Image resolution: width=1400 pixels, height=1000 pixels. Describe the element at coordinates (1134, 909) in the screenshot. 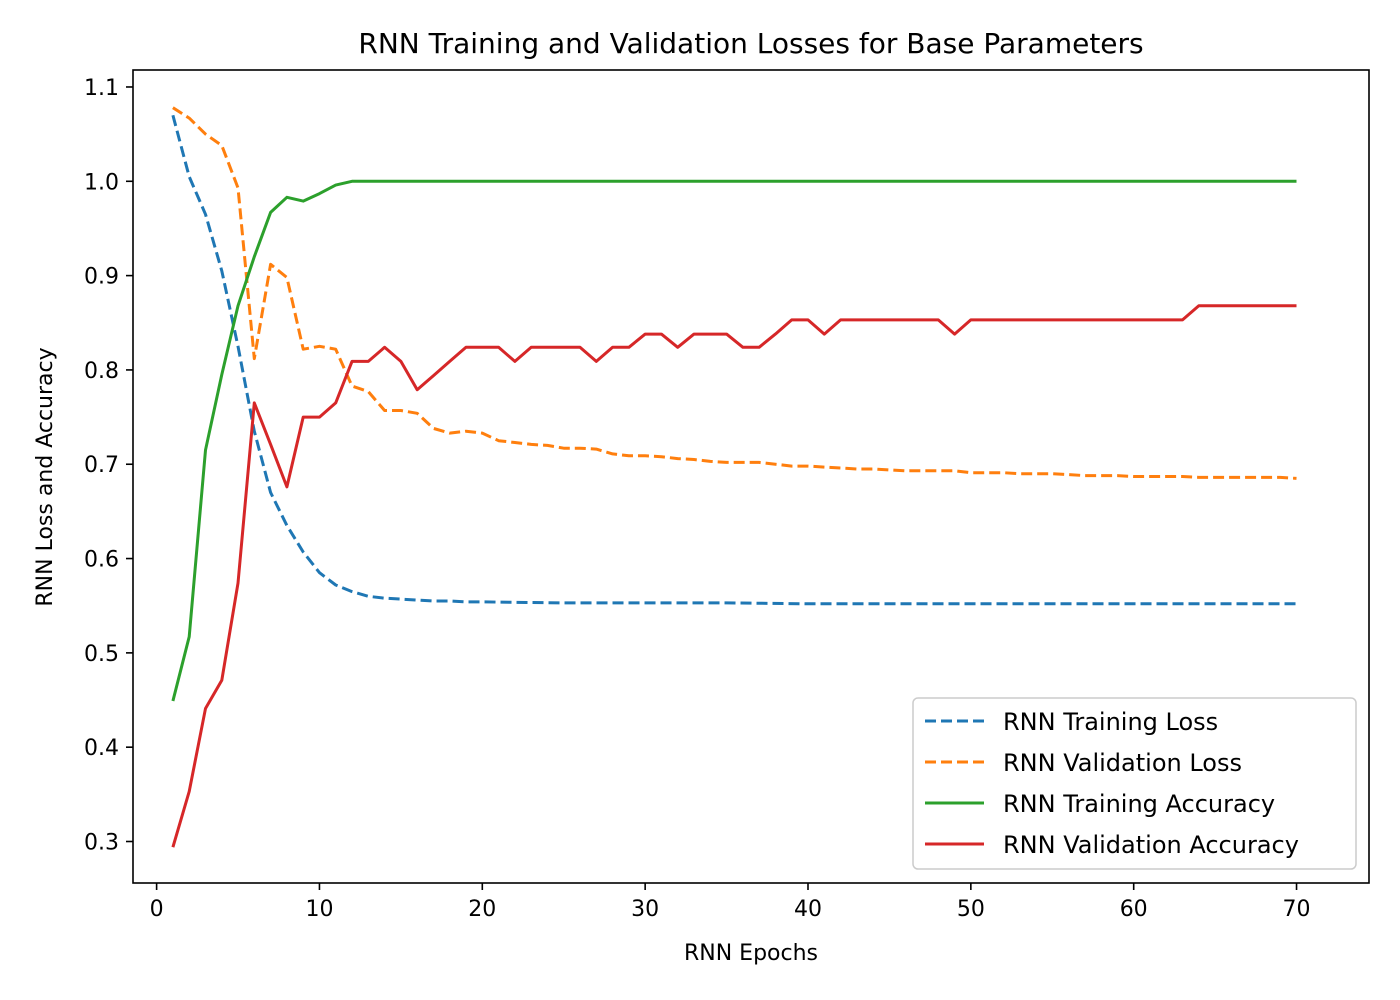

I see `x-tick-label: 60` at that location.